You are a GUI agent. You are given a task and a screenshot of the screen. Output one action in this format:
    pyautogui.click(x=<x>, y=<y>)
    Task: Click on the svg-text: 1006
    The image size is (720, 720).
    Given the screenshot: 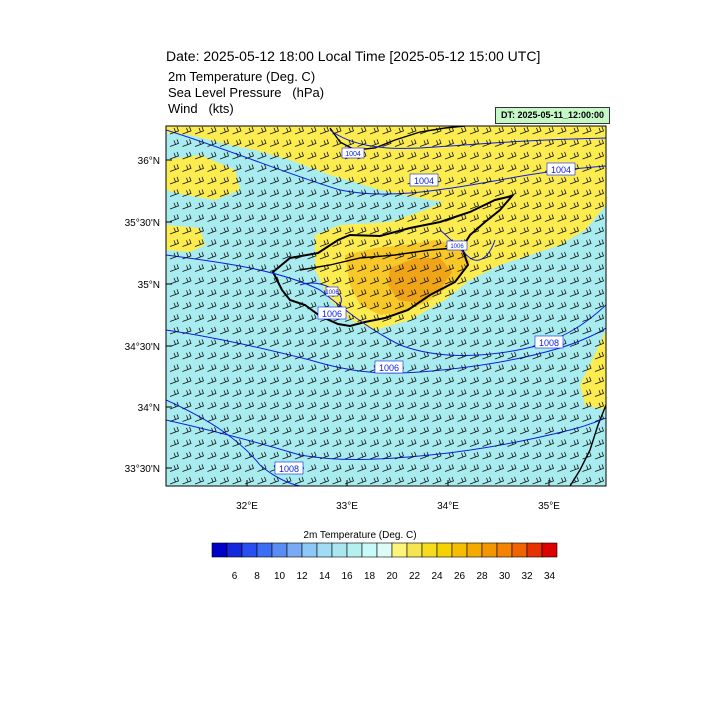 What is the action you would take?
    pyautogui.click(x=332, y=293)
    